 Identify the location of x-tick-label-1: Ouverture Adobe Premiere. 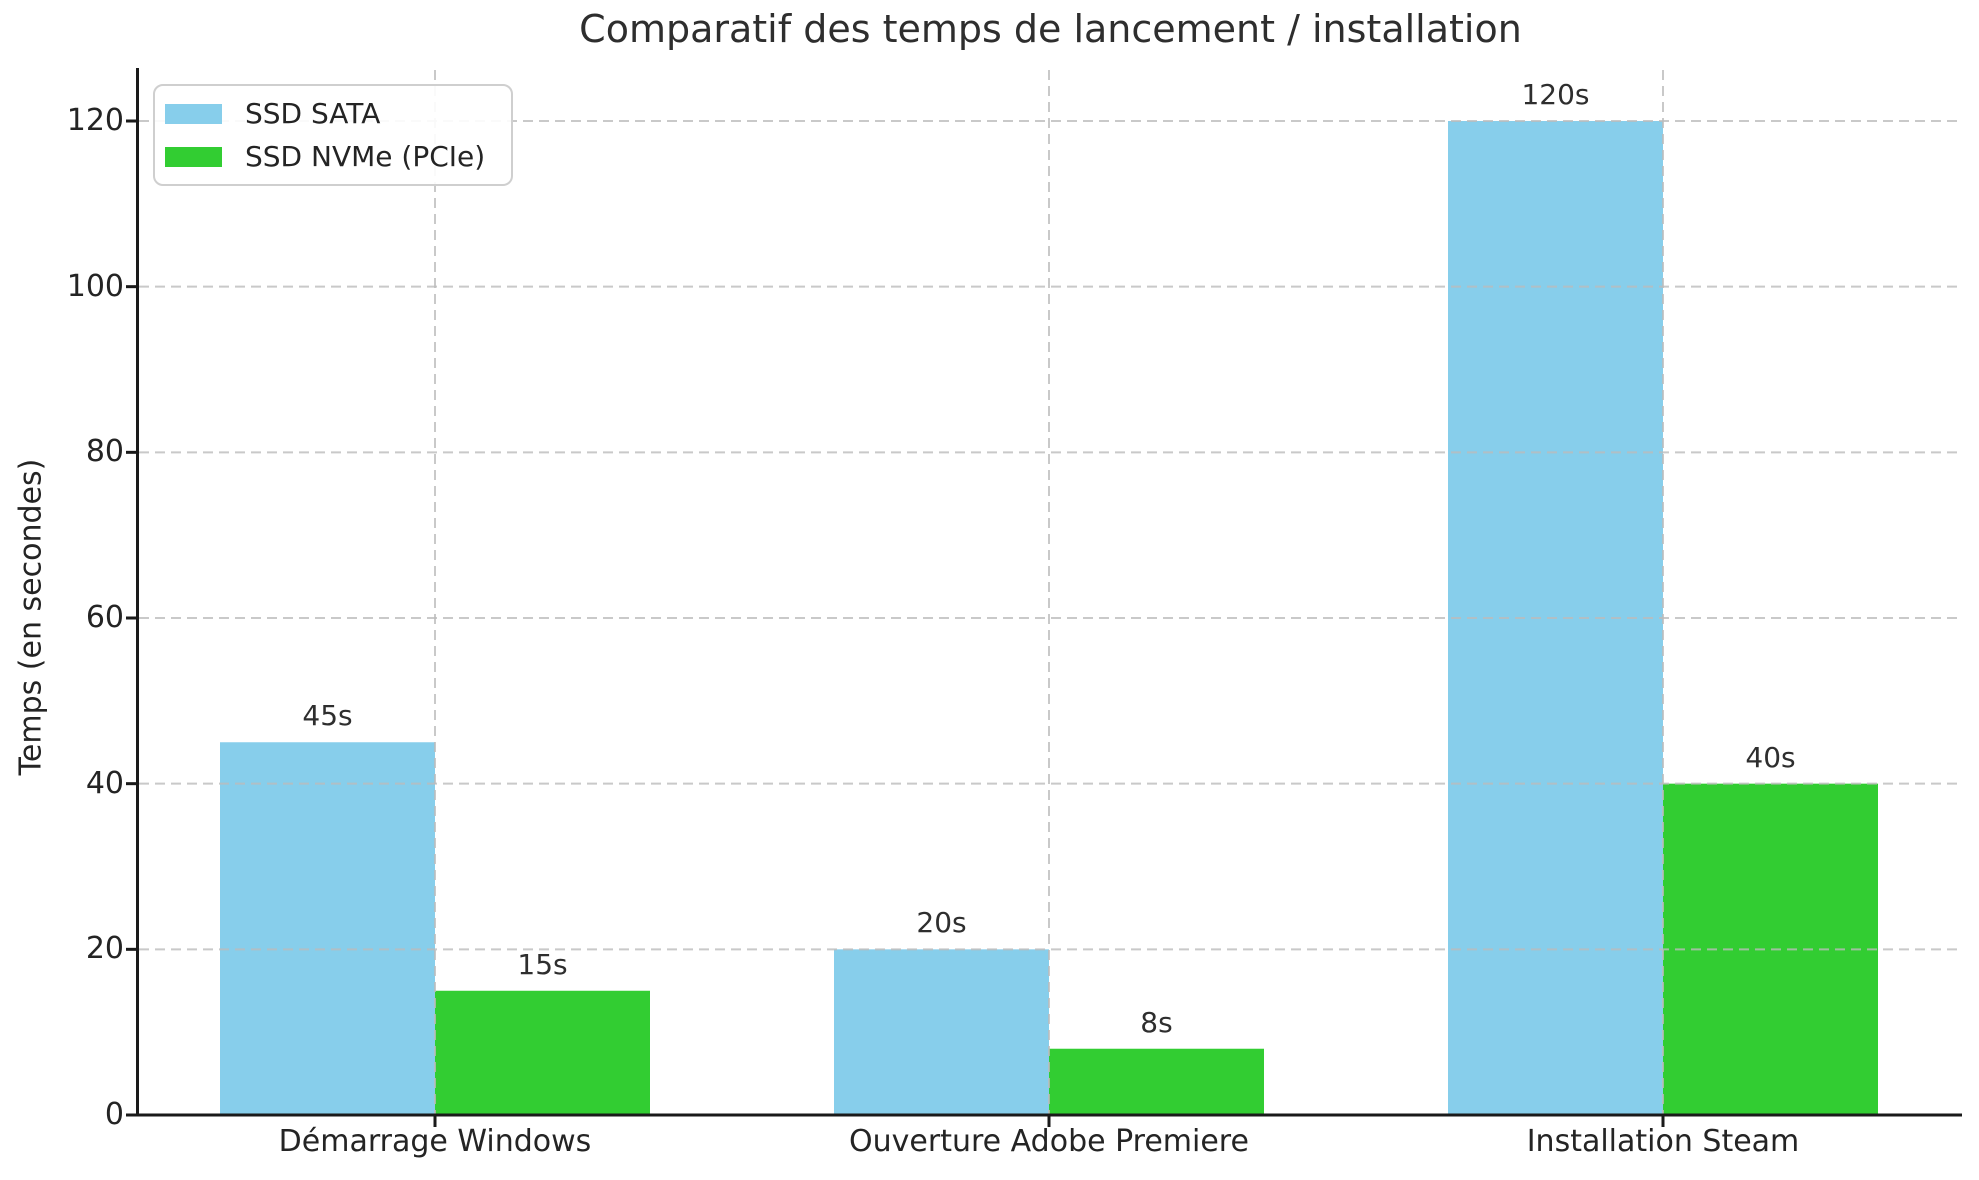
(1049, 1141).